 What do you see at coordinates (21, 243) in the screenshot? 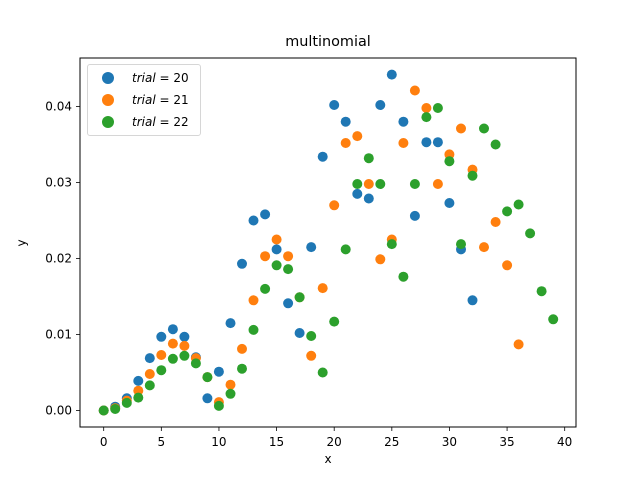
I see `y-axis-label: y` at bounding box center [21, 243].